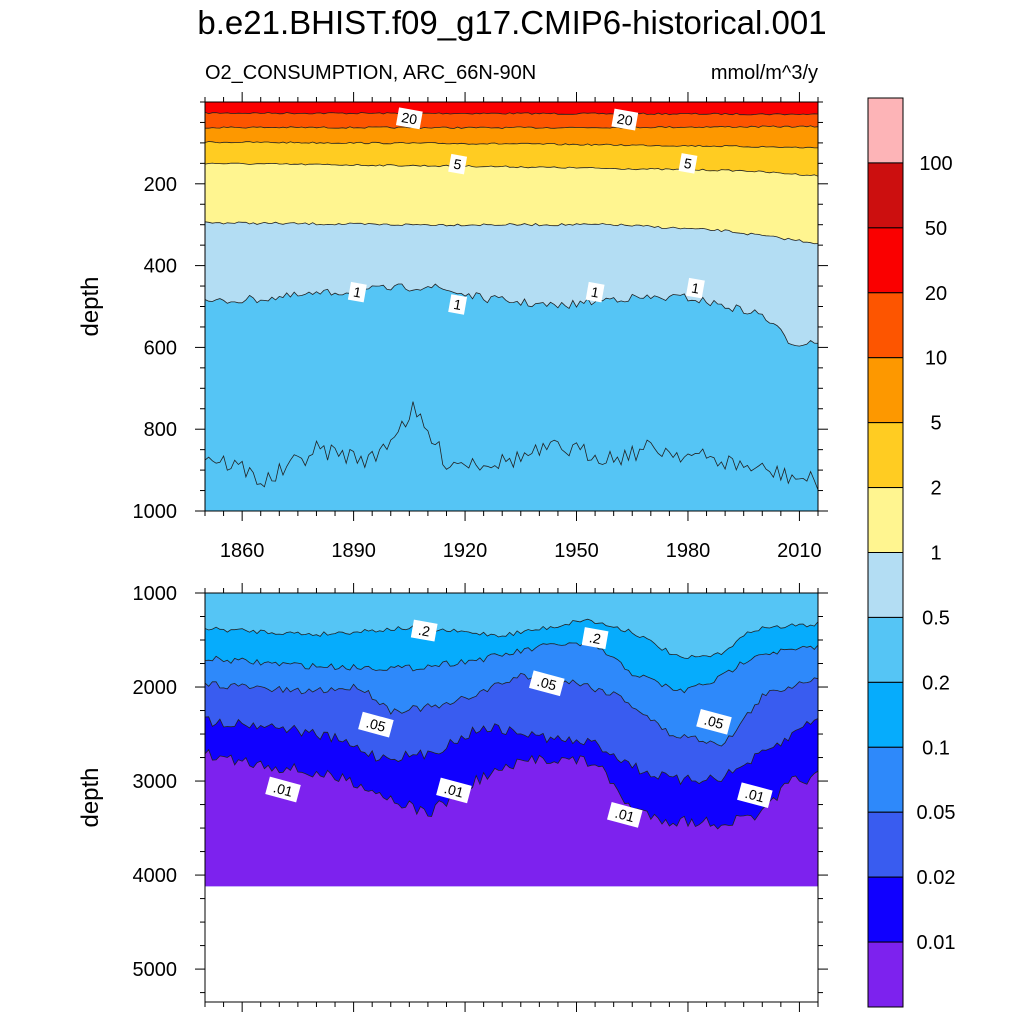 The image size is (1024, 1024). What do you see at coordinates (155, 688) in the screenshot?
I see `y-tick-label: 2000` at bounding box center [155, 688].